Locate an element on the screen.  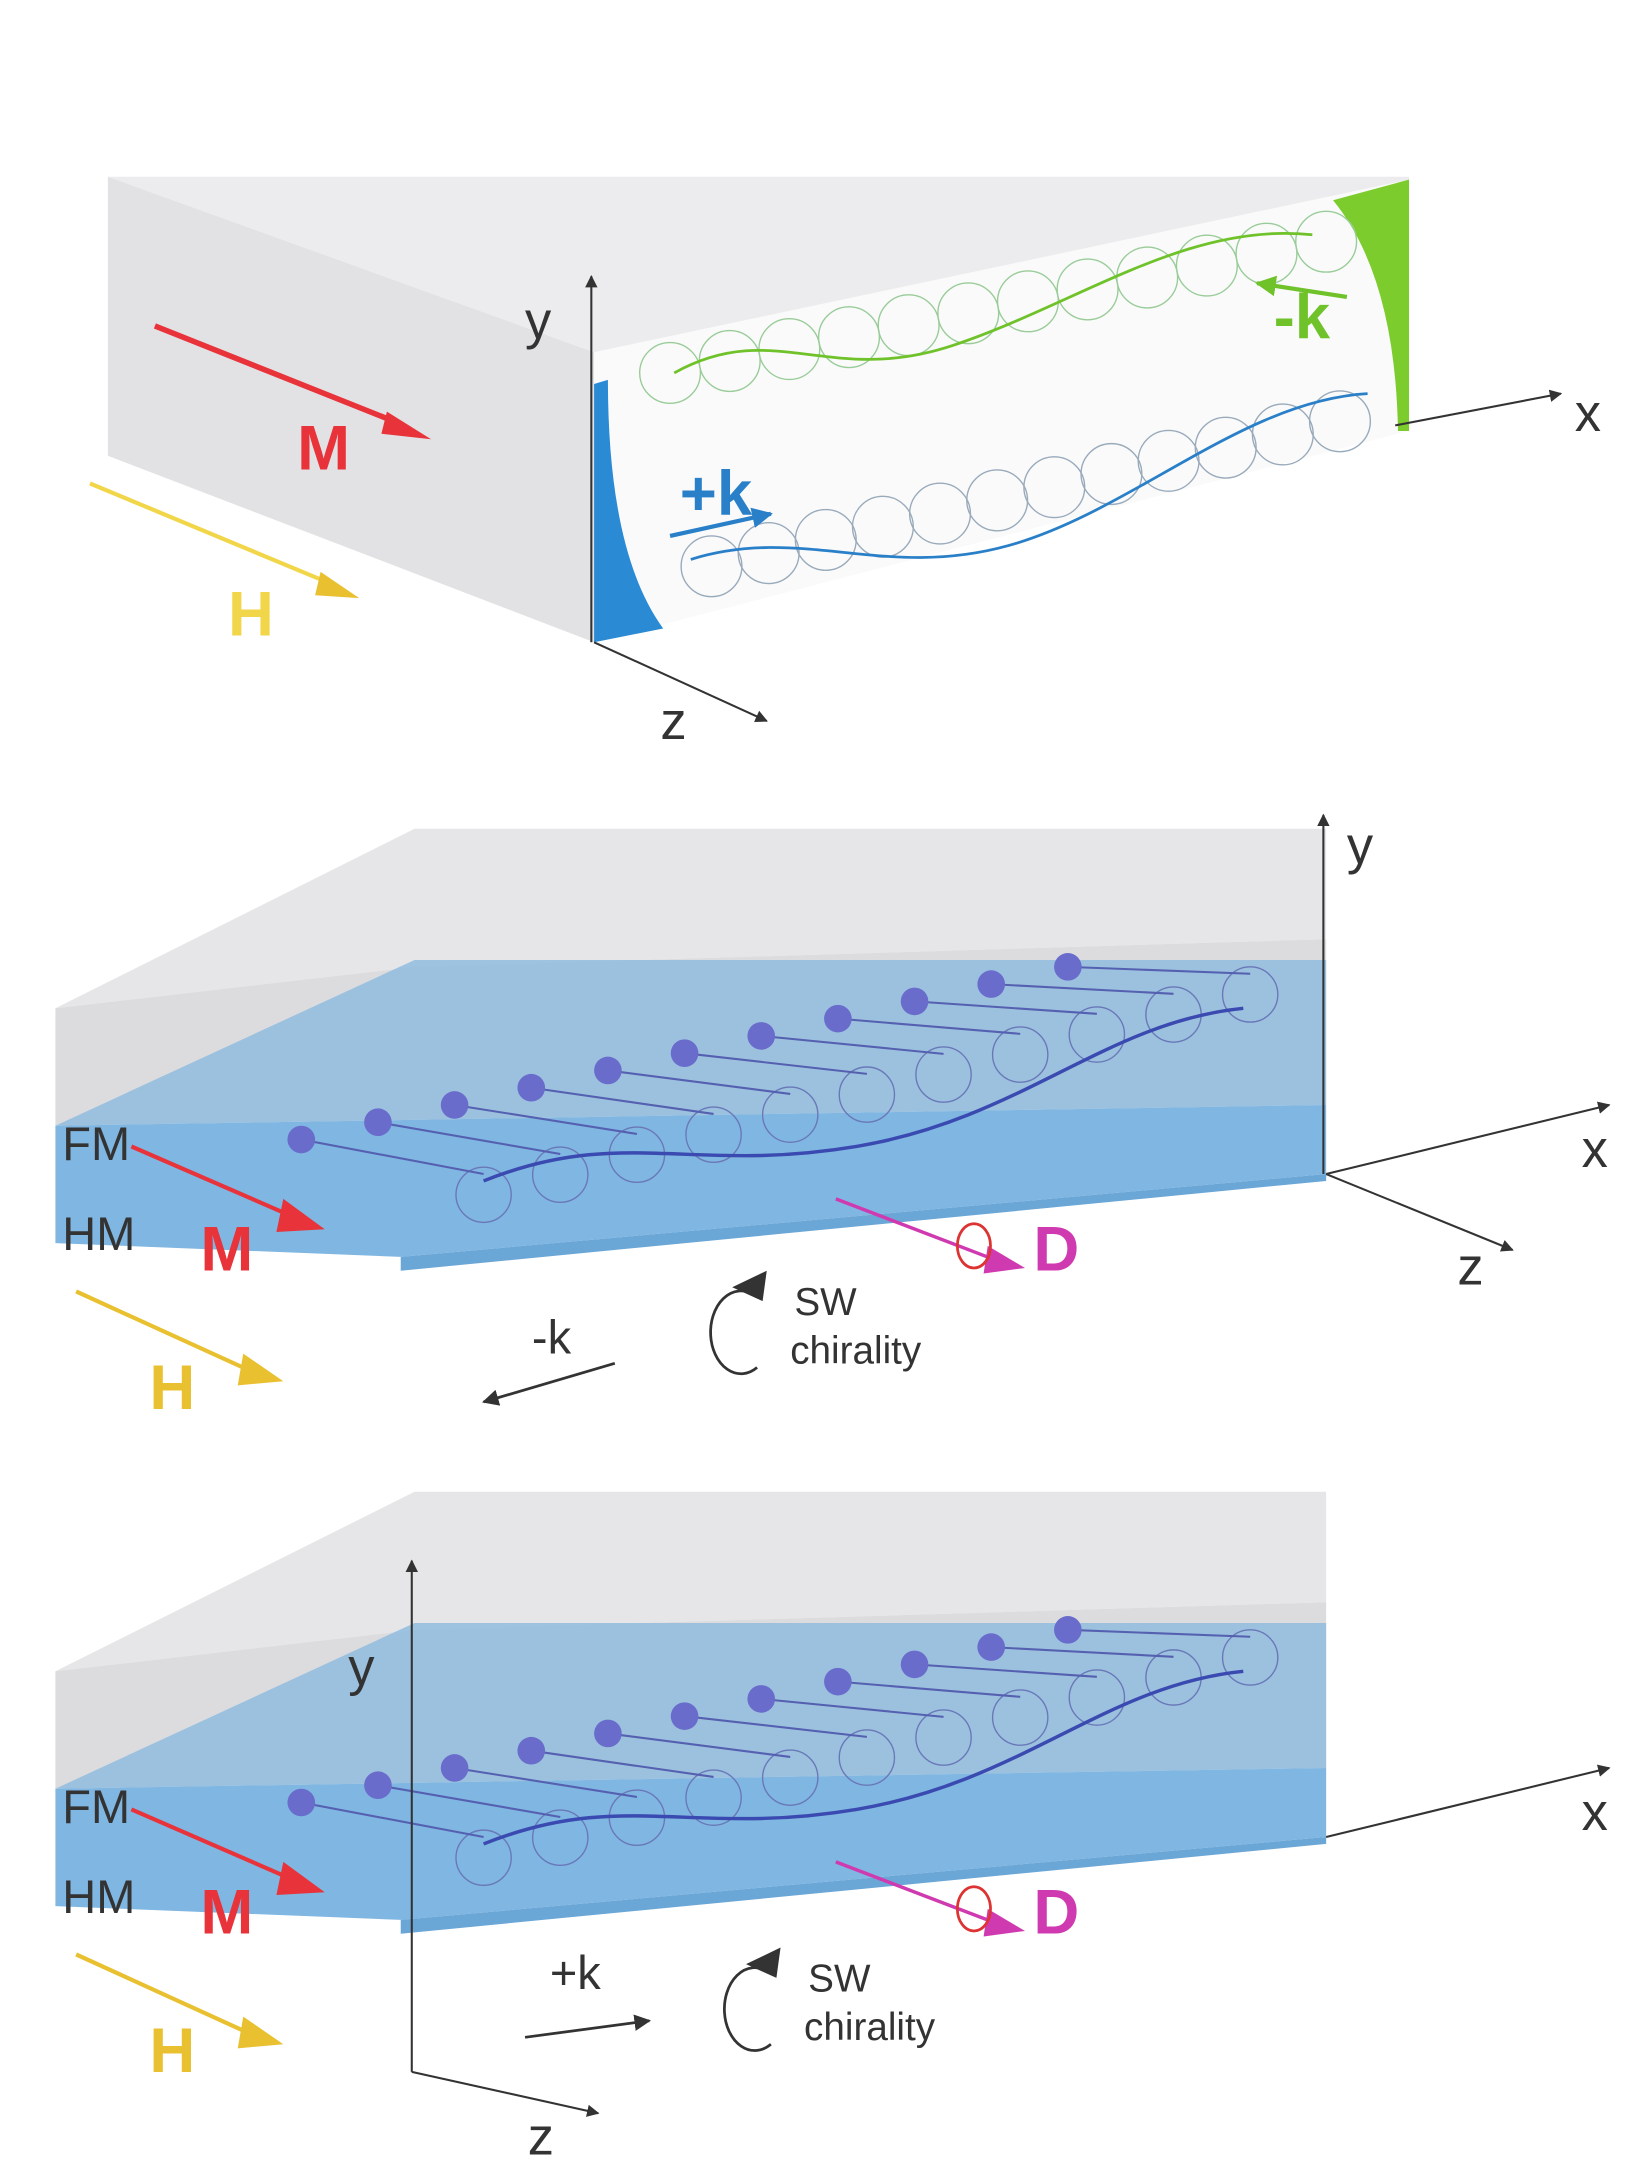
box-hm-front is located at coordinates (863, 1222).